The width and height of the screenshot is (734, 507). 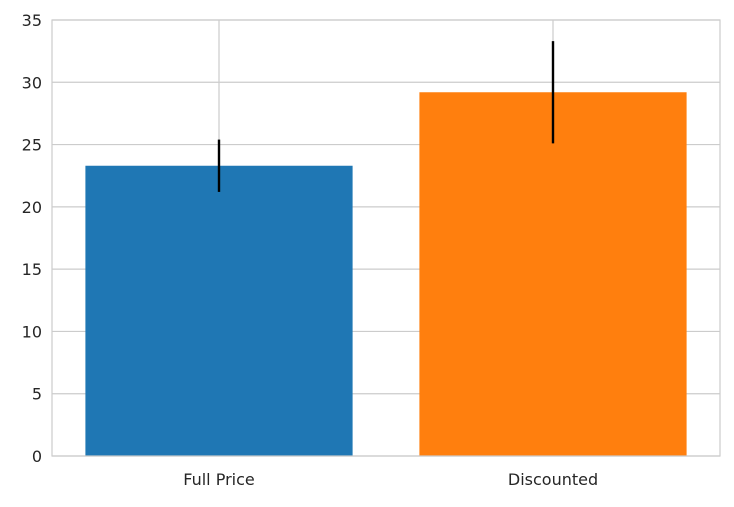 I want to click on x-tick-label: Full Price, so click(x=218, y=479).